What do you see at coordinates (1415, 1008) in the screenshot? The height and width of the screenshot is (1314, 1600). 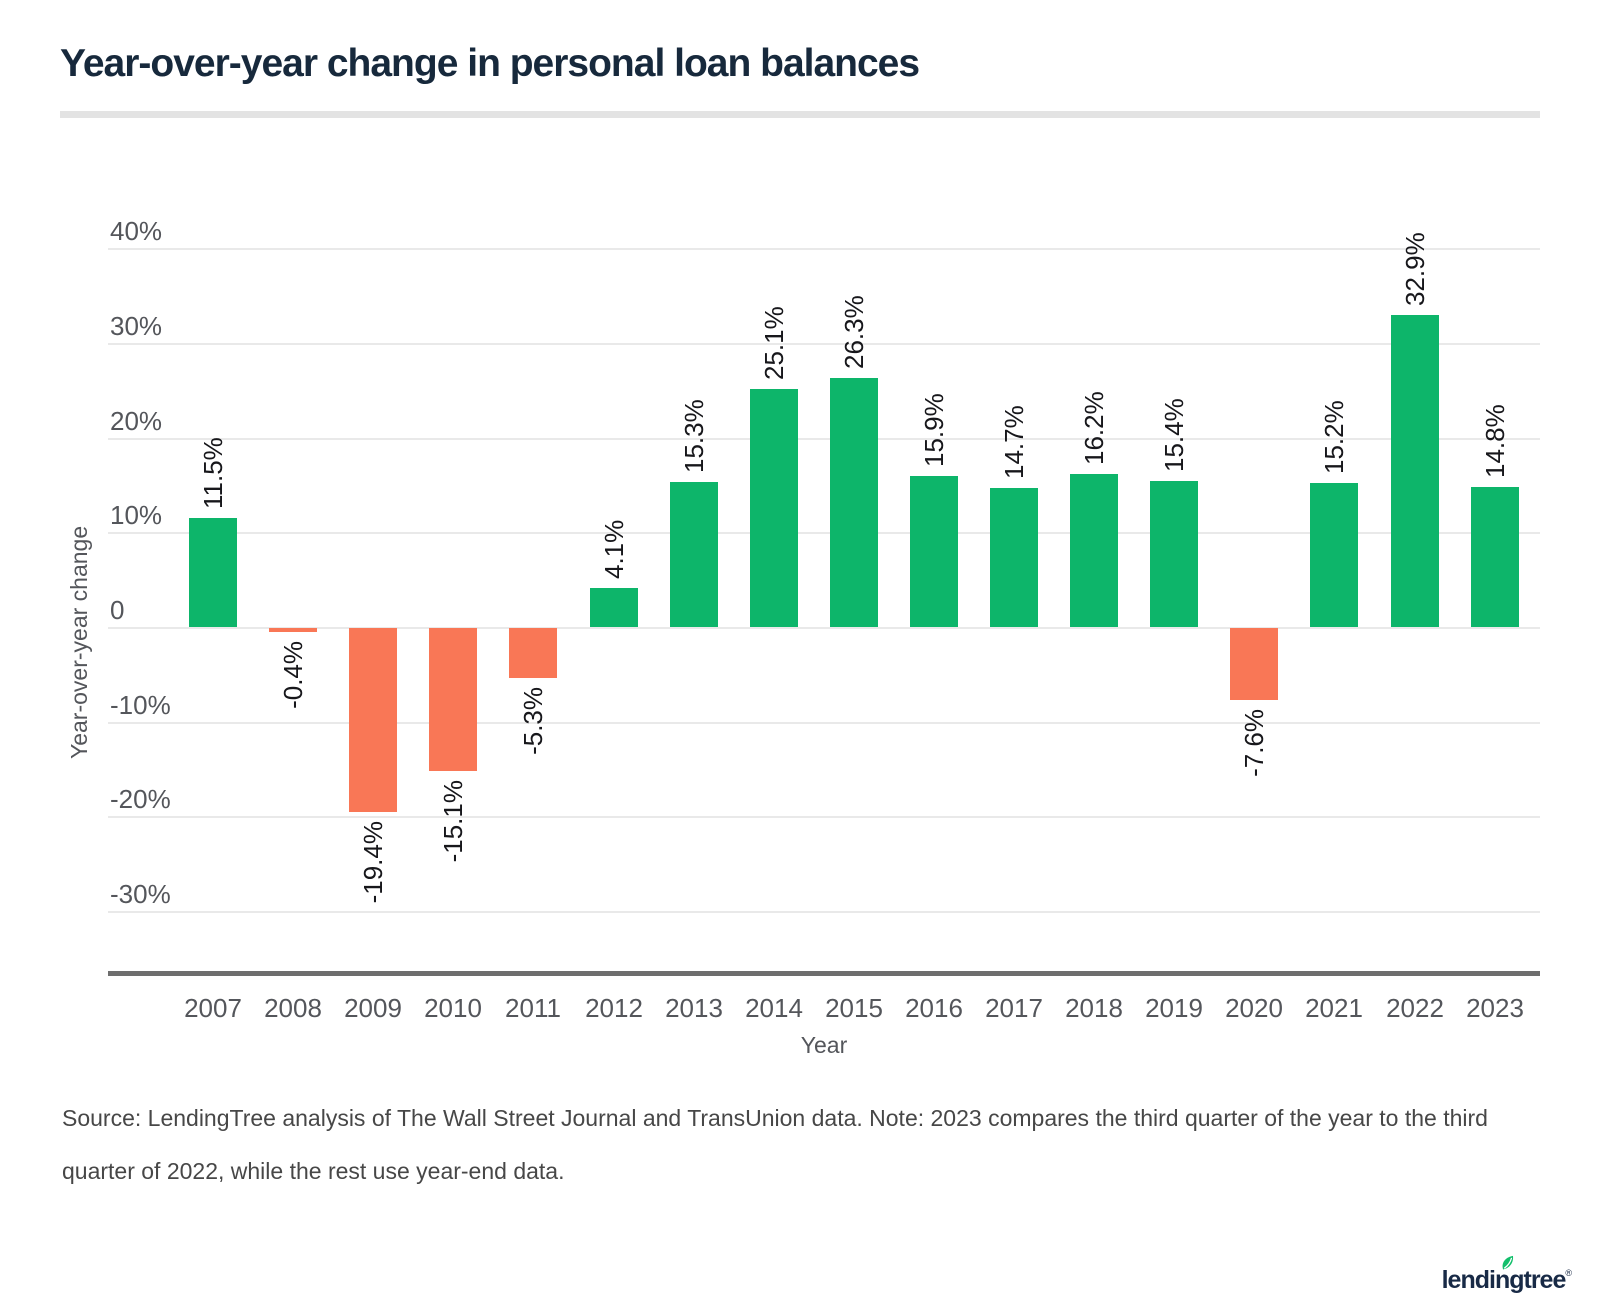 I see `x-tick-label-2022: 2022` at bounding box center [1415, 1008].